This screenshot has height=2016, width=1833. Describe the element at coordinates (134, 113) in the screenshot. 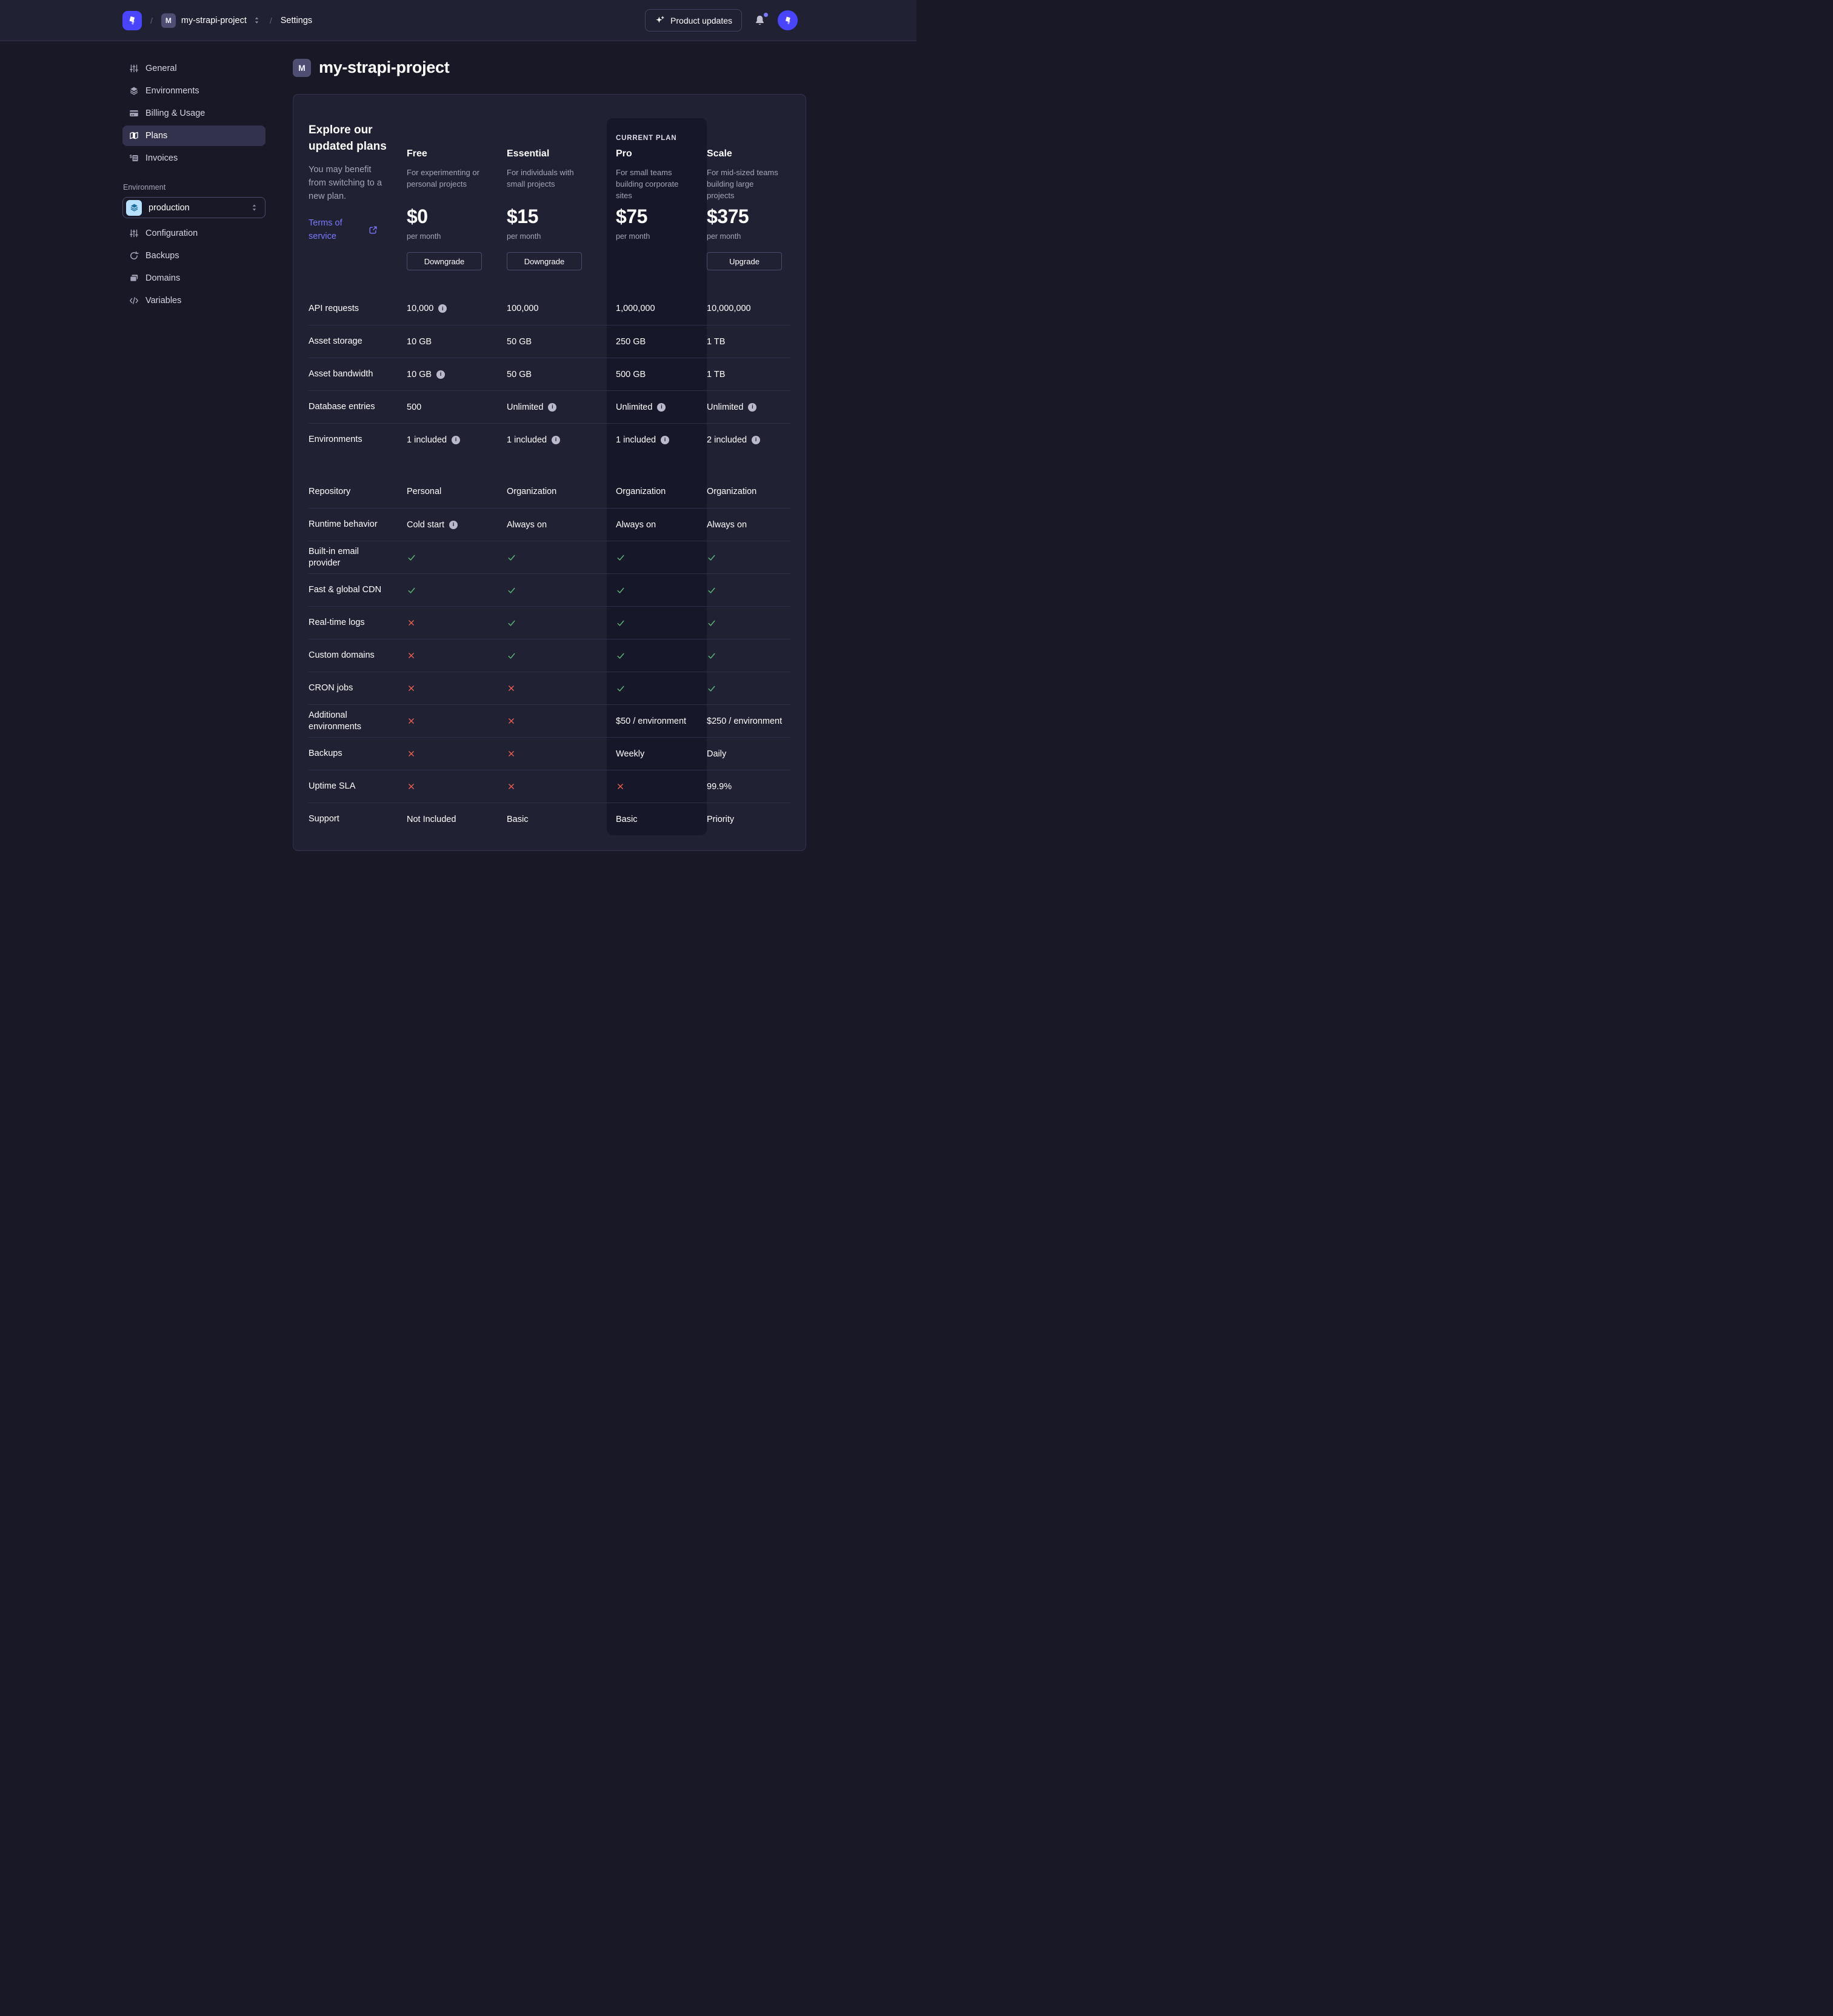

I see `credit-card-icon` at that location.